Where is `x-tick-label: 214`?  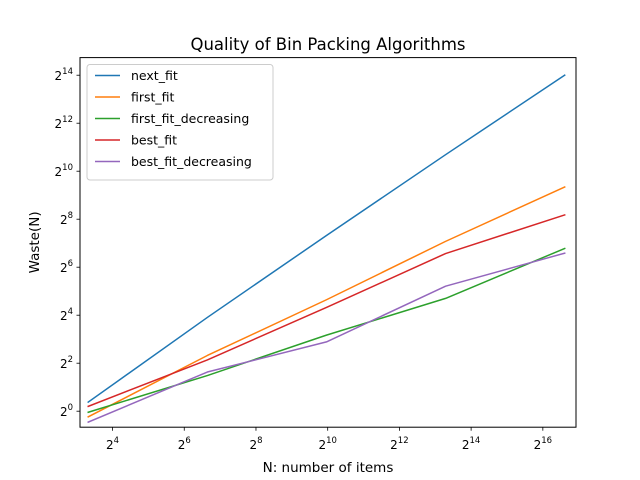
x-tick-label: 214 is located at coordinates (471, 444).